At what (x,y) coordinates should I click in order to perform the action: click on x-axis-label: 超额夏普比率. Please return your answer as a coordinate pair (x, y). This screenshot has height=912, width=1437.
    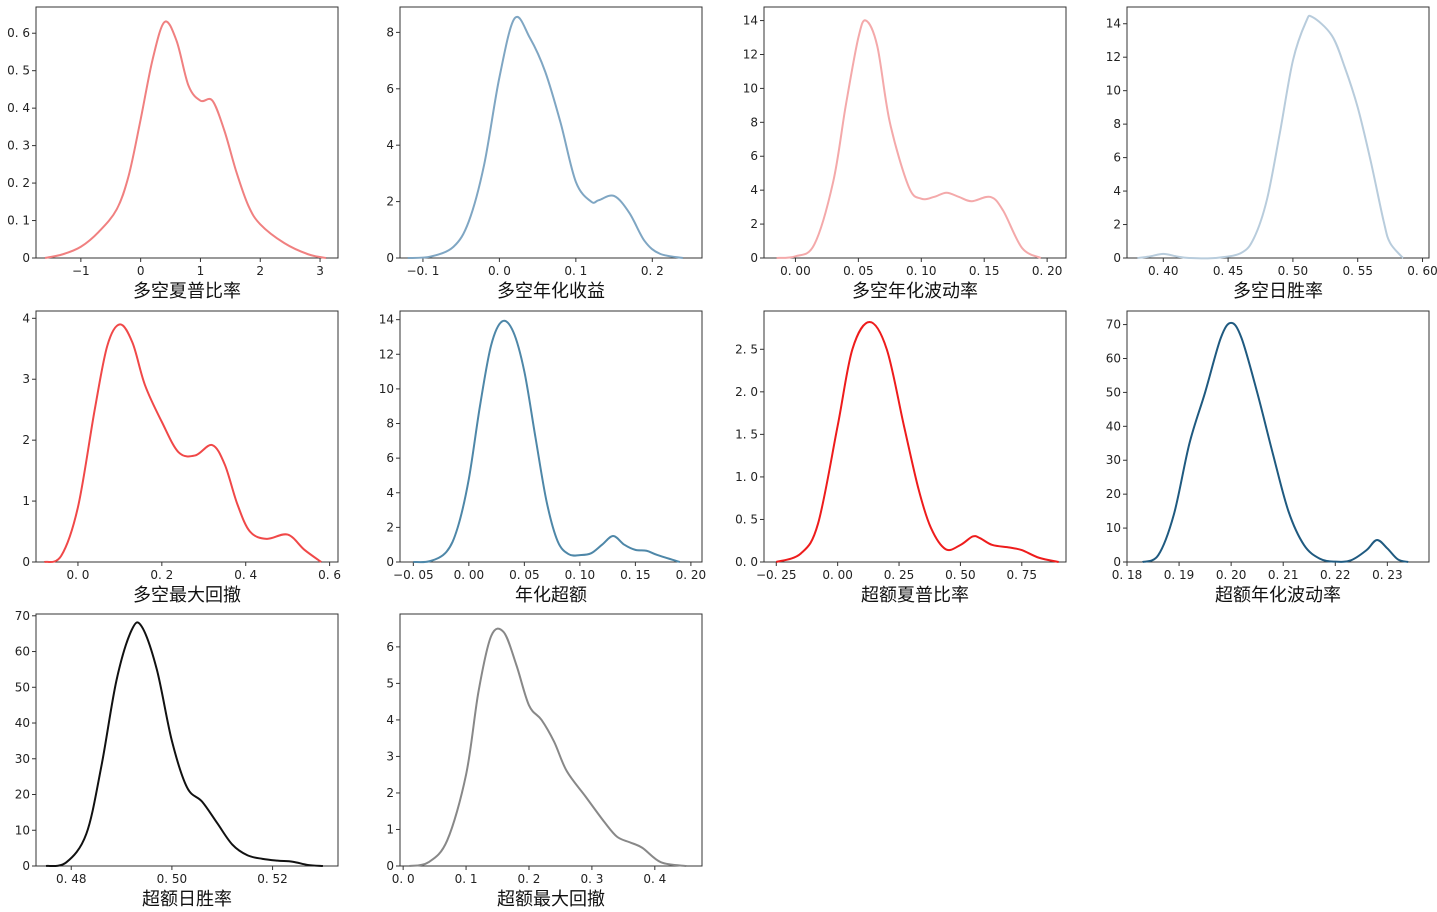
    Looking at the image, I should click on (915, 595).